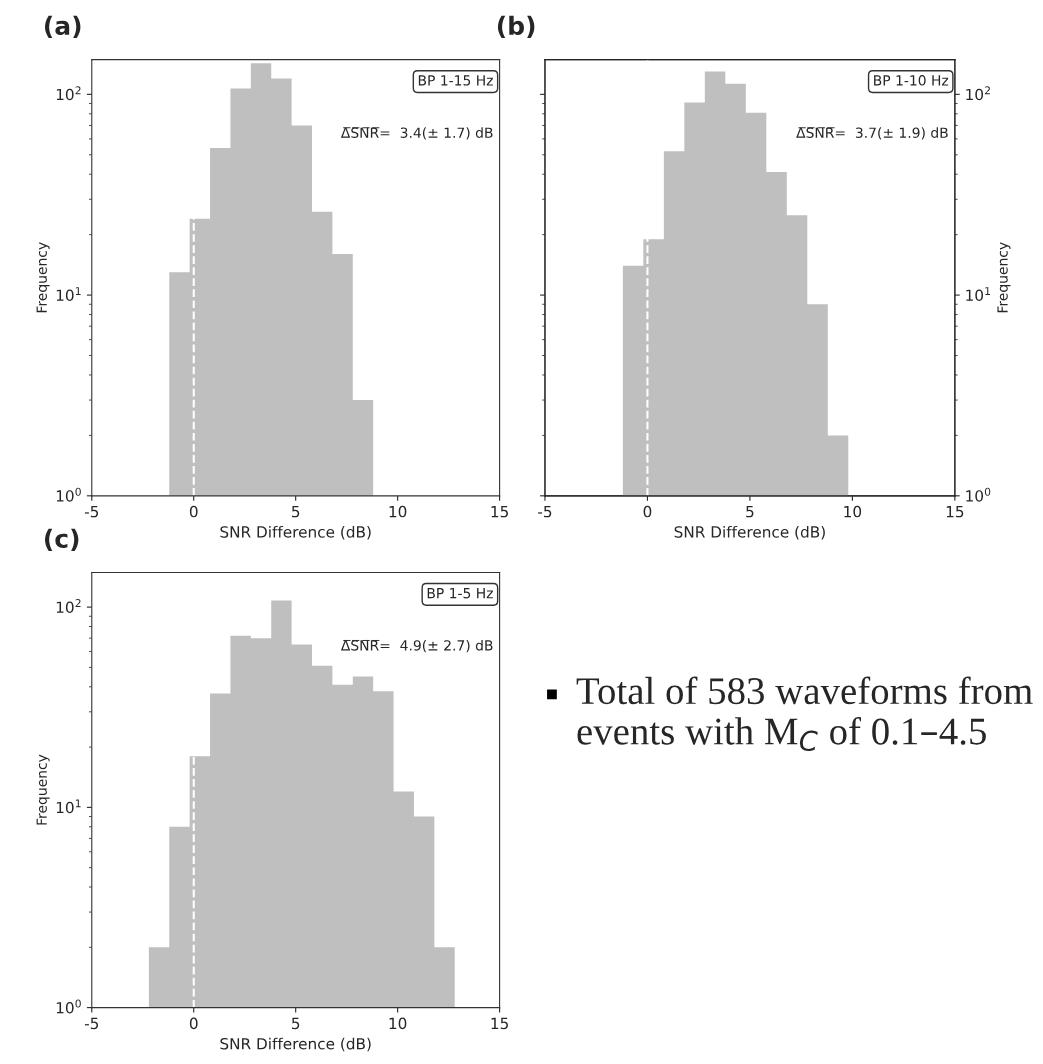  I want to click on annotation: BP 1-5 Hz, so click(460, 593).